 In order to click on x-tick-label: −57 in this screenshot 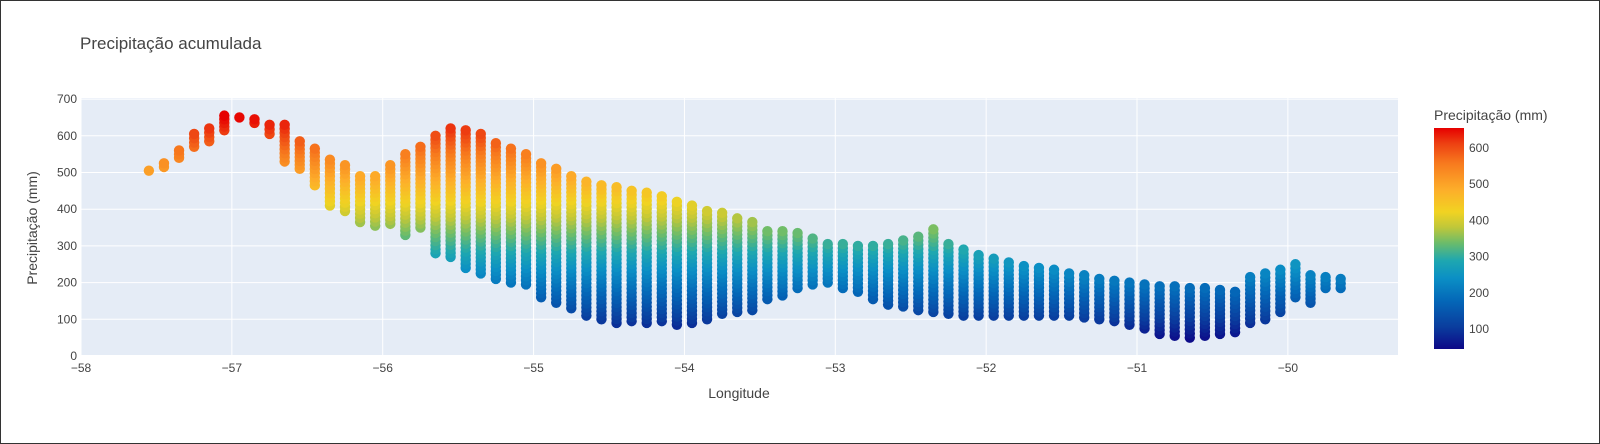, I will do `click(232, 368)`.